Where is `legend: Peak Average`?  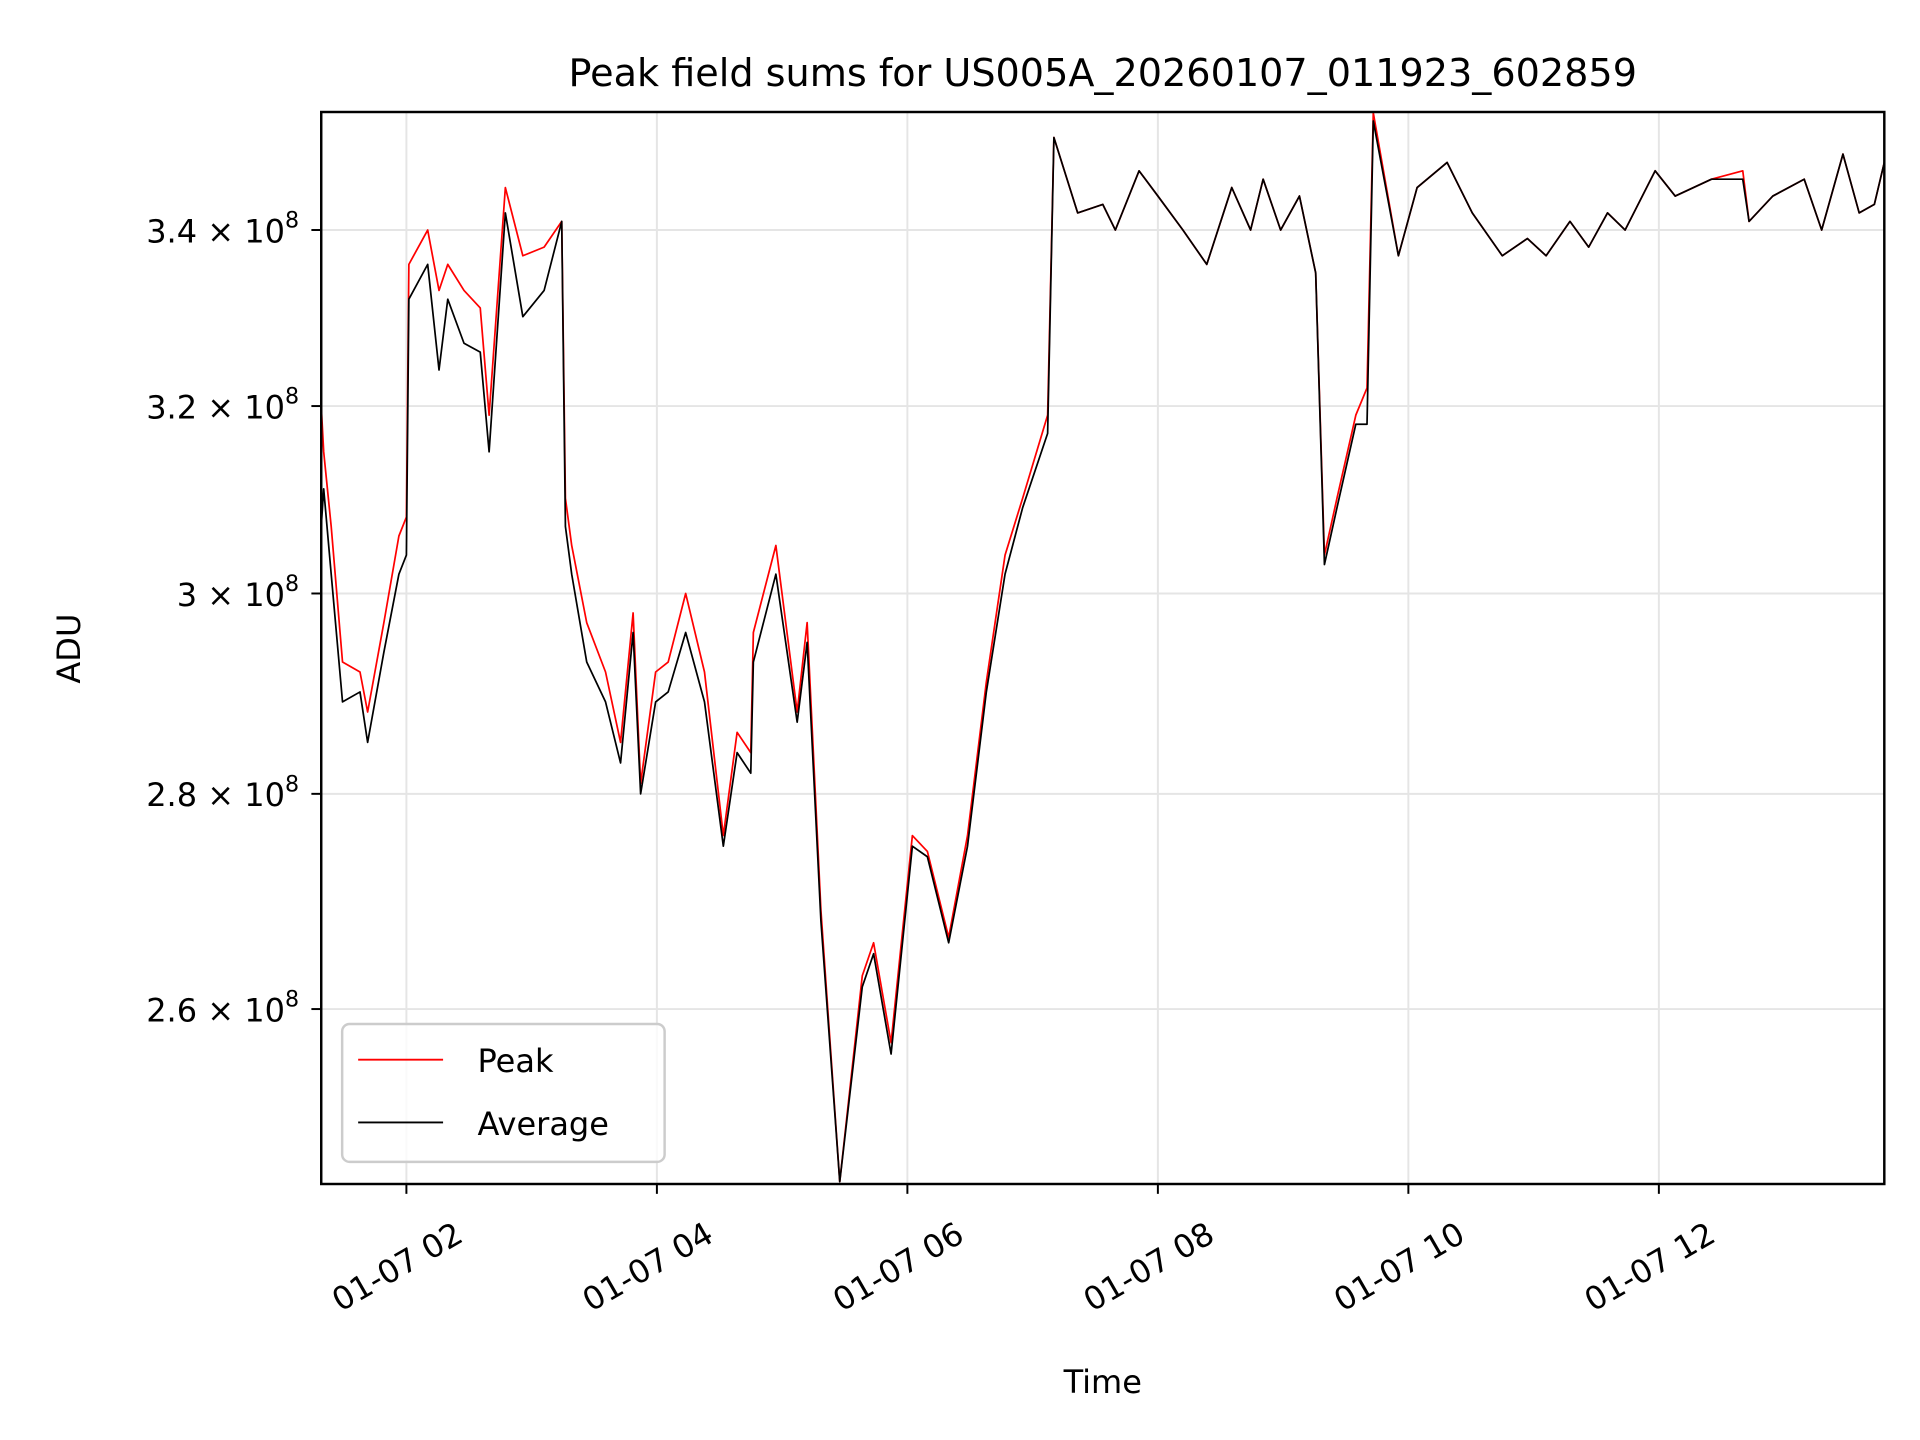 legend: Peak Average is located at coordinates (503, 1093).